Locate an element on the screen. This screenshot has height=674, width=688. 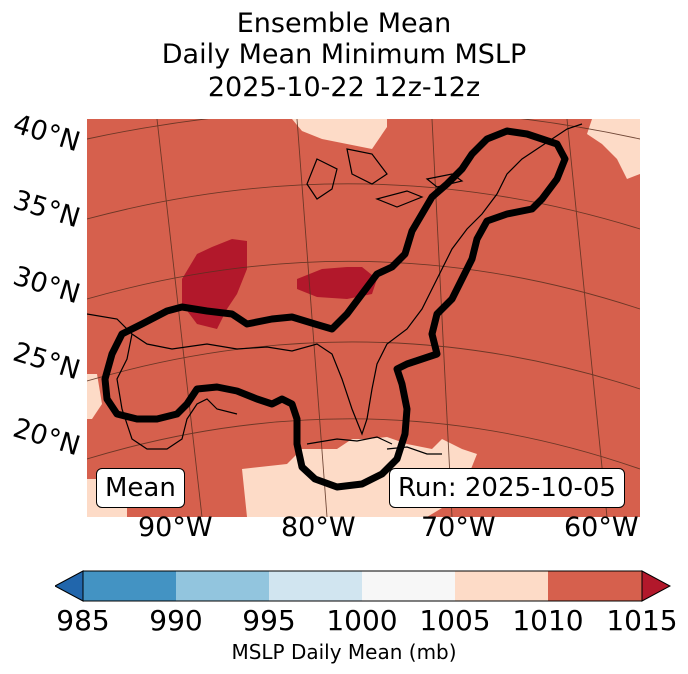
high-pressure-patch-northeast is located at coordinates (613, 149).